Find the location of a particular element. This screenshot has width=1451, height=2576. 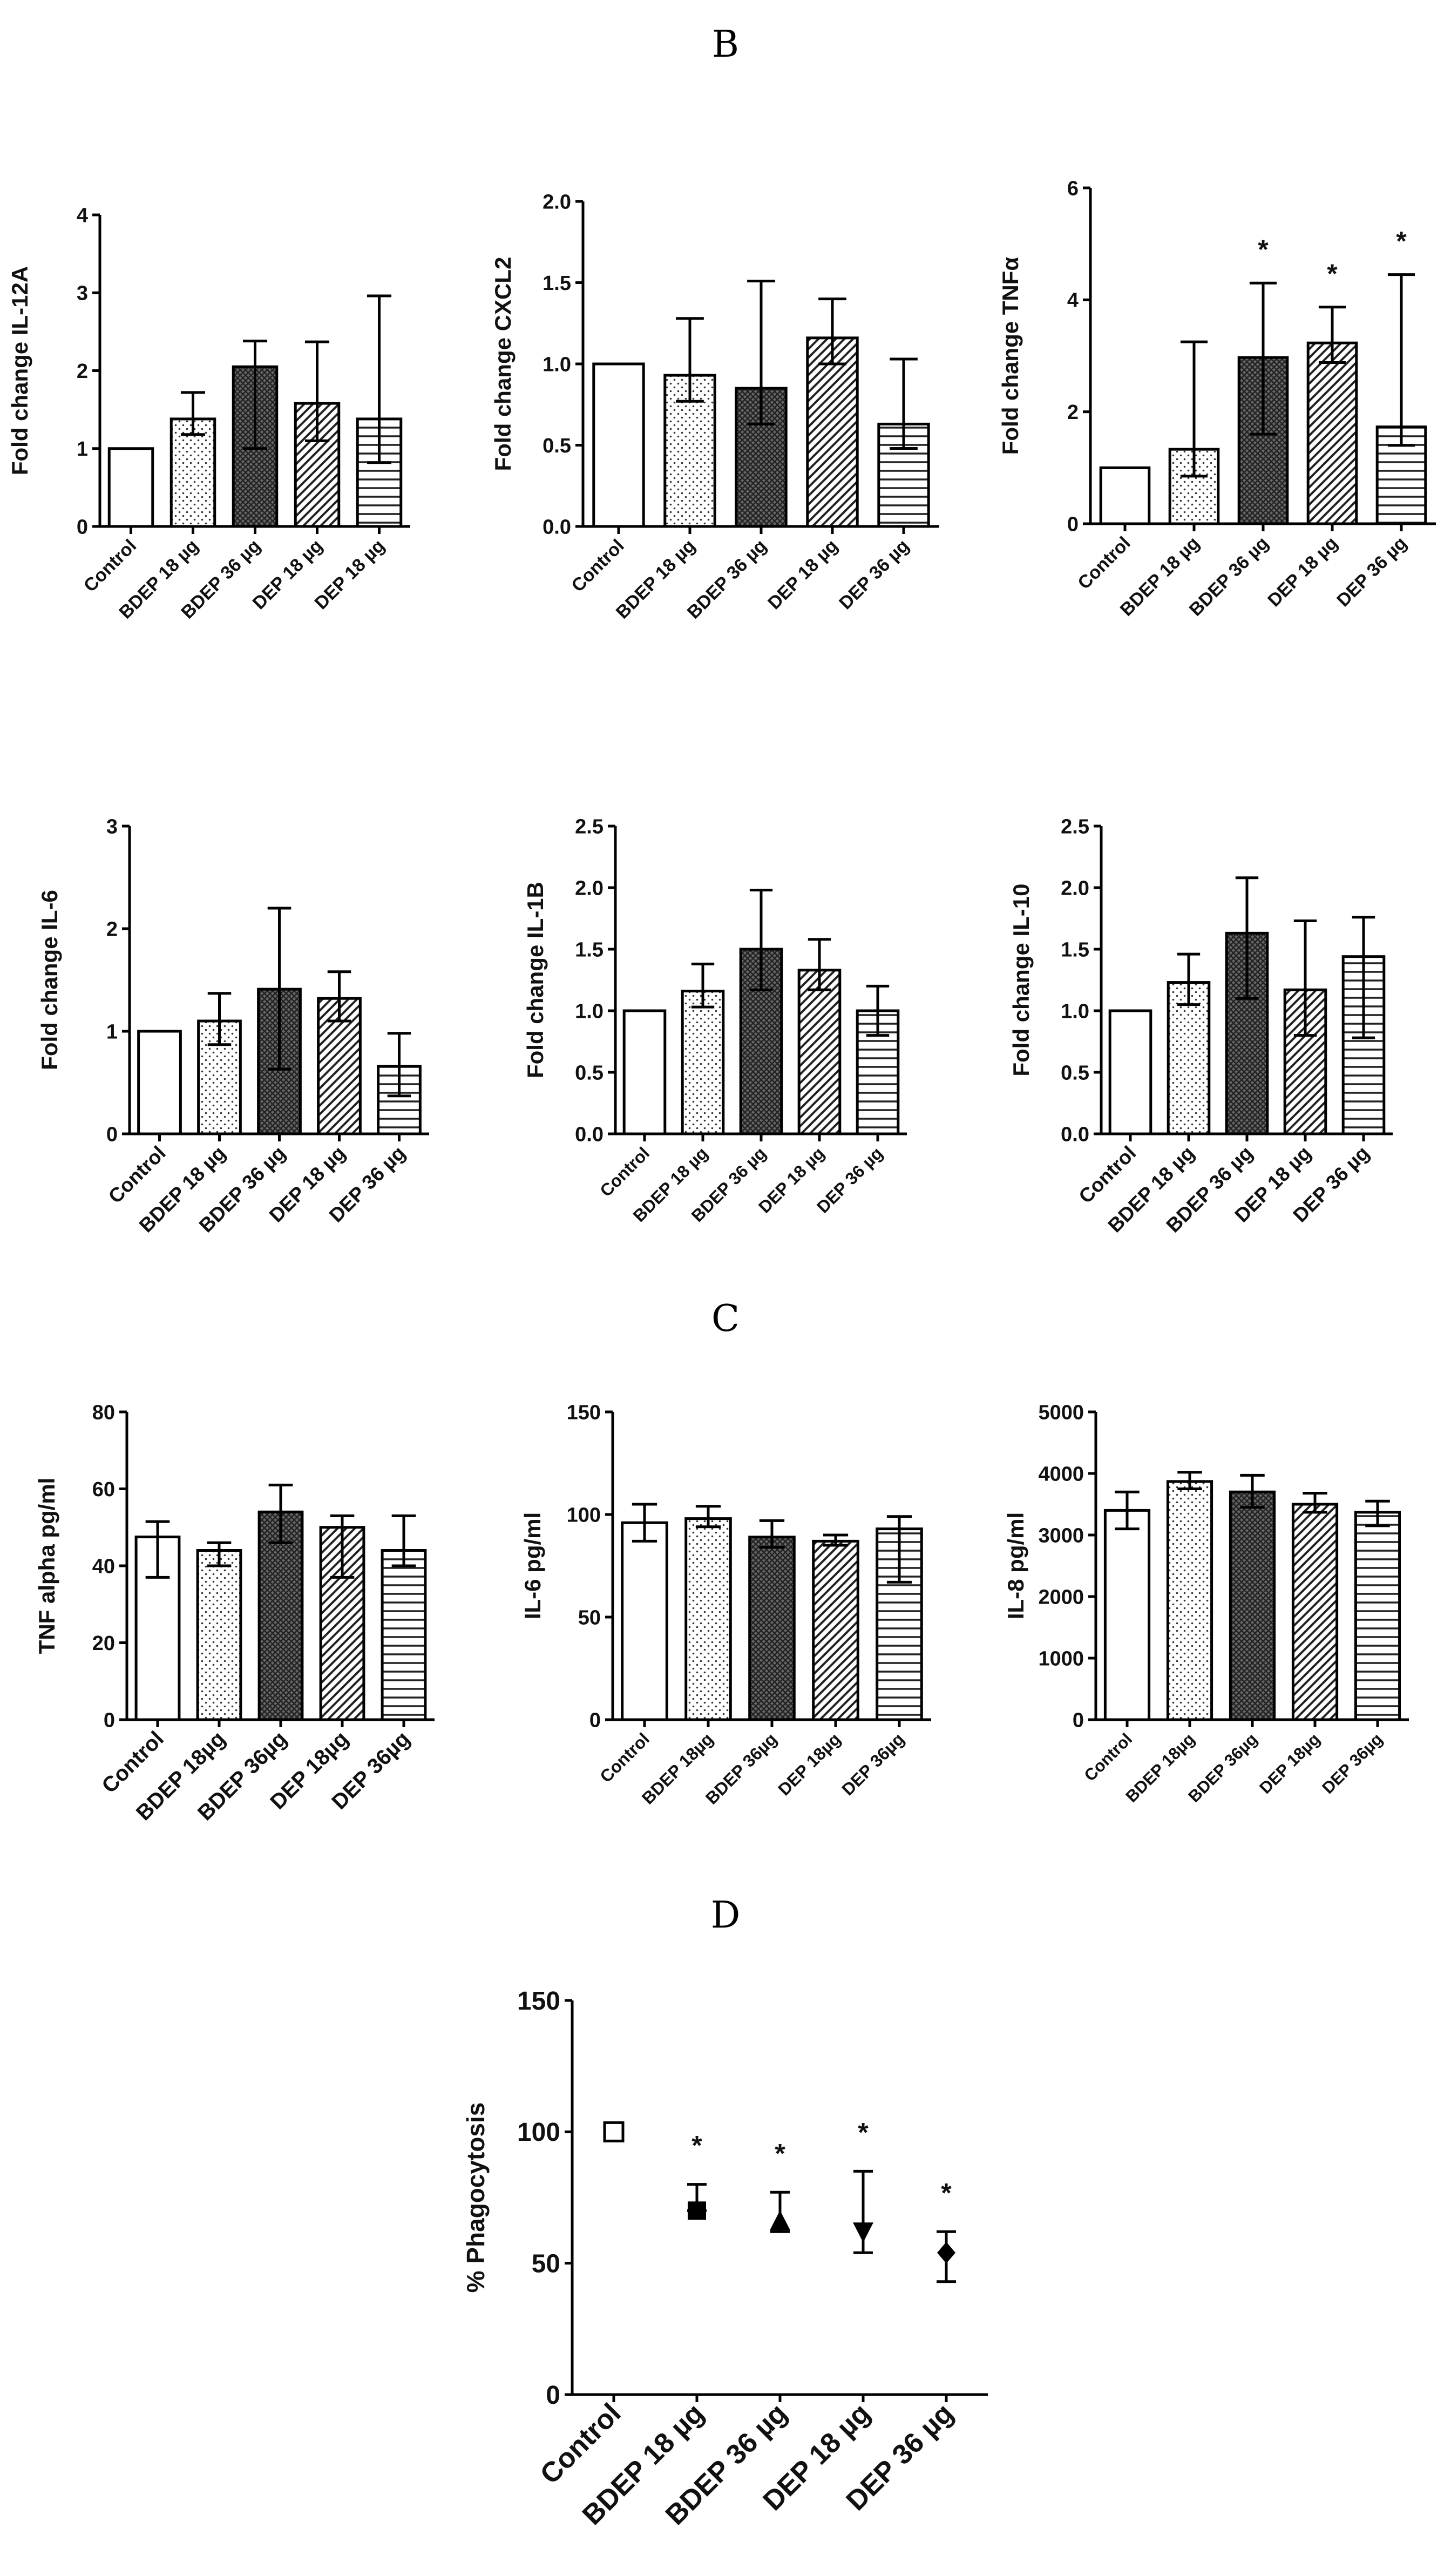

y-tick-label: 2000 is located at coordinates (1061, 1597).